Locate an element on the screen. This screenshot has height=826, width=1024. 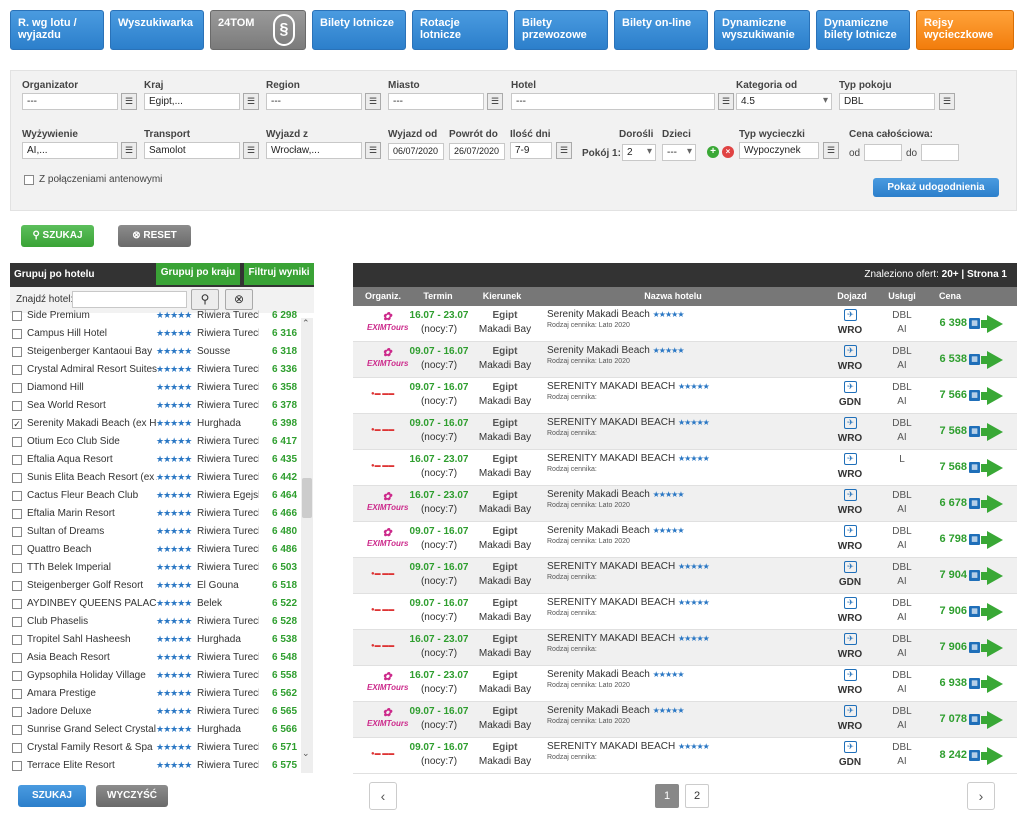
tab-rotacje-lotnicze: Rotacje lotnicze is located at coordinates (460, 30).